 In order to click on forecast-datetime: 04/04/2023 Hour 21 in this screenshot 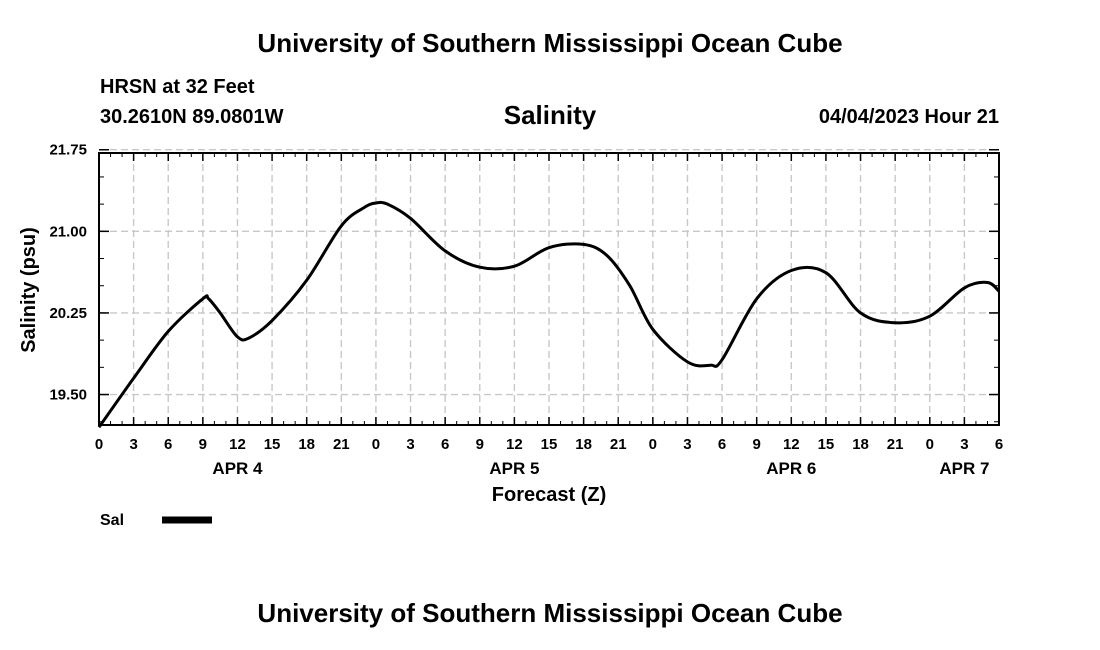, I will do `click(908, 117)`.